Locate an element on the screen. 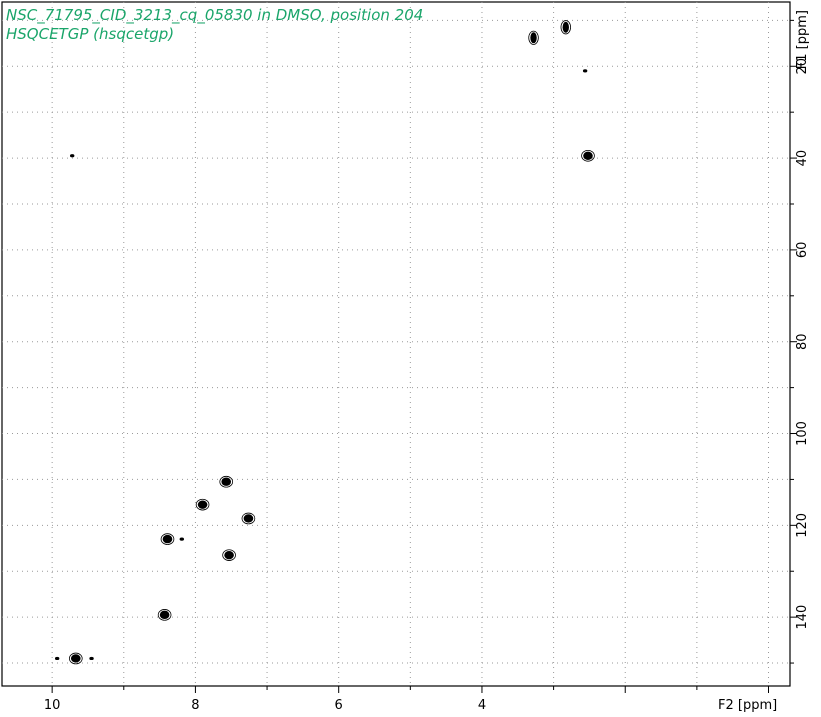 The width and height of the screenshot is (821, 717). x-tick-label: 4 is located at coordinates (482, 705).